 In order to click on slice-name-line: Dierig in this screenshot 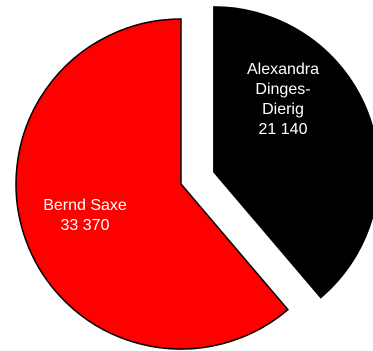, I will do `click(283, 109)`.